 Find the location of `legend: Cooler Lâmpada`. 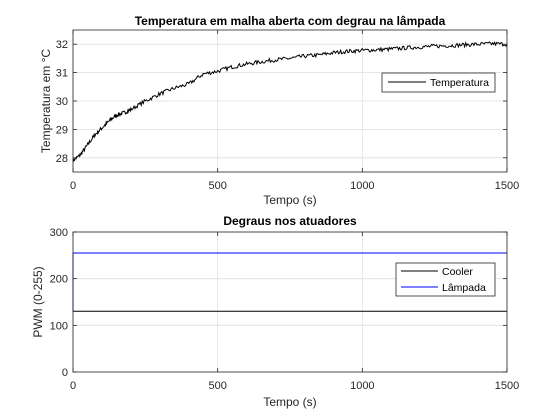

legend: Cooler Lâmpada is located at coordinates (445, 279).